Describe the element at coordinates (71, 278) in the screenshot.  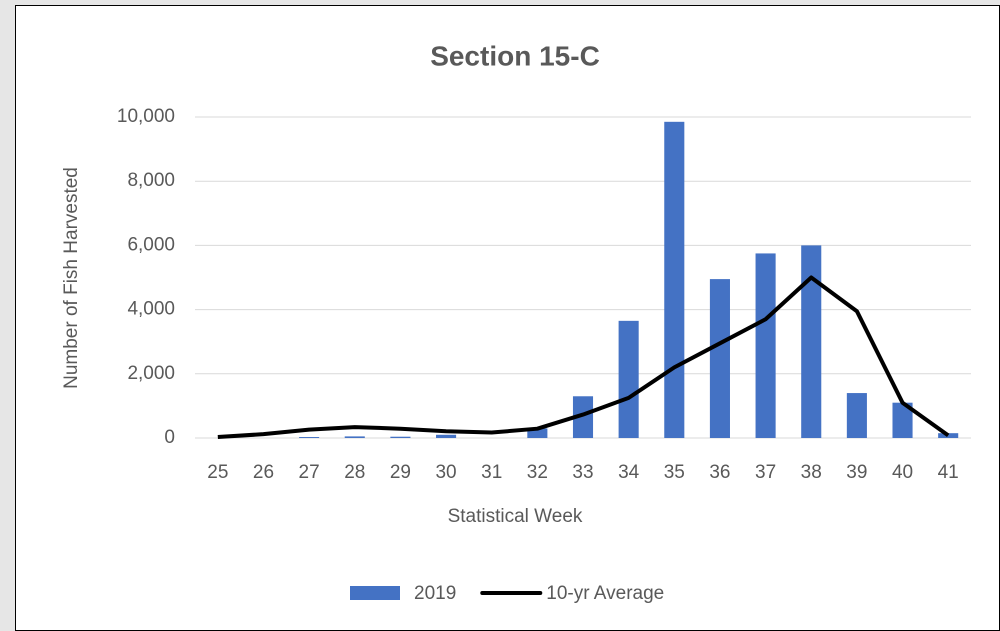
I see `y-axis-label: Number of Fish Harvested` at that location.